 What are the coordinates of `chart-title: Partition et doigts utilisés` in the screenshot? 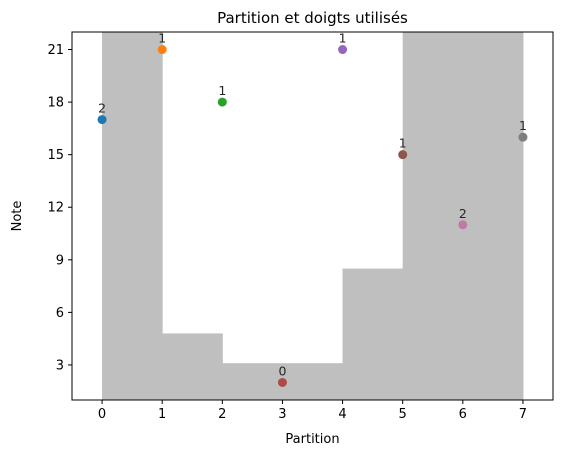 It's located at (312, 18).